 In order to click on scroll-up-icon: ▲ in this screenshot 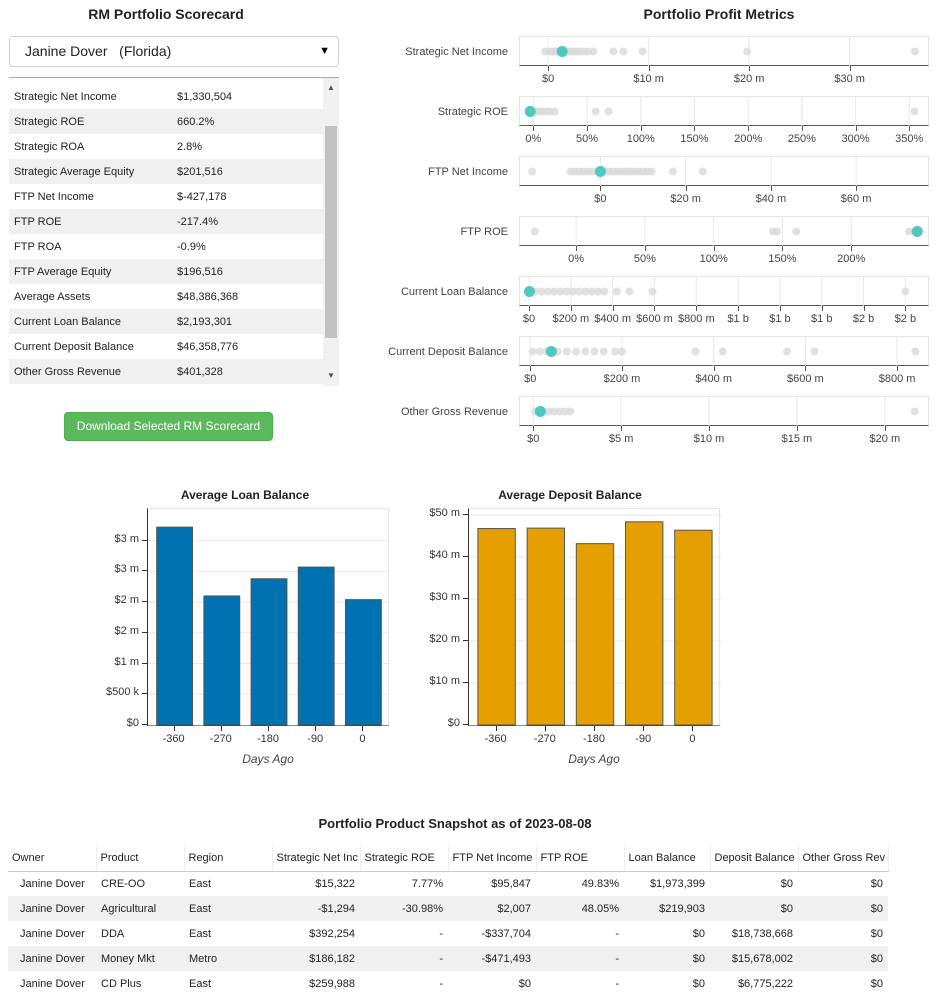, I will do `click(331, 87)`.